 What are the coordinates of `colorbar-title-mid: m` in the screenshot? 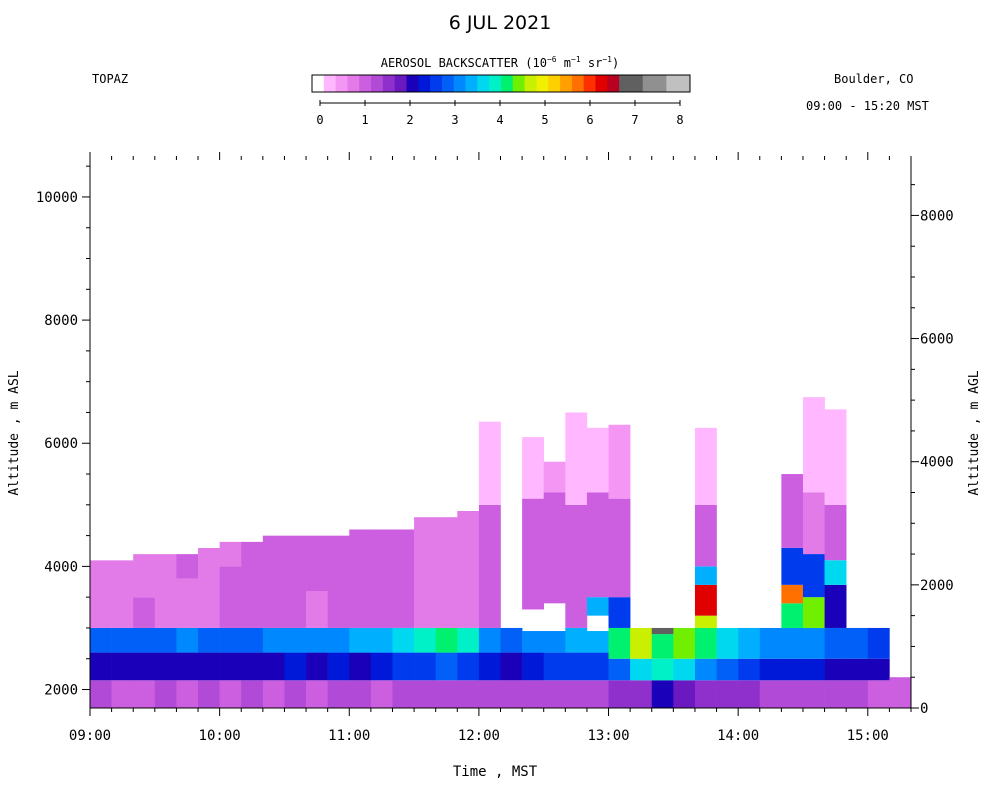 It's located at (564, 63).